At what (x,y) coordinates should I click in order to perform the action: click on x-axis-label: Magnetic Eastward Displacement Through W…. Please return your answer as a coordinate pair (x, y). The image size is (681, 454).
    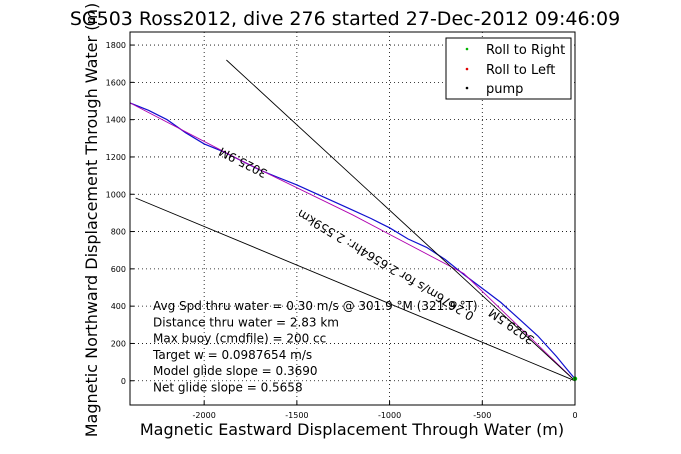
    Looking at the image, I should click on (352, 429).